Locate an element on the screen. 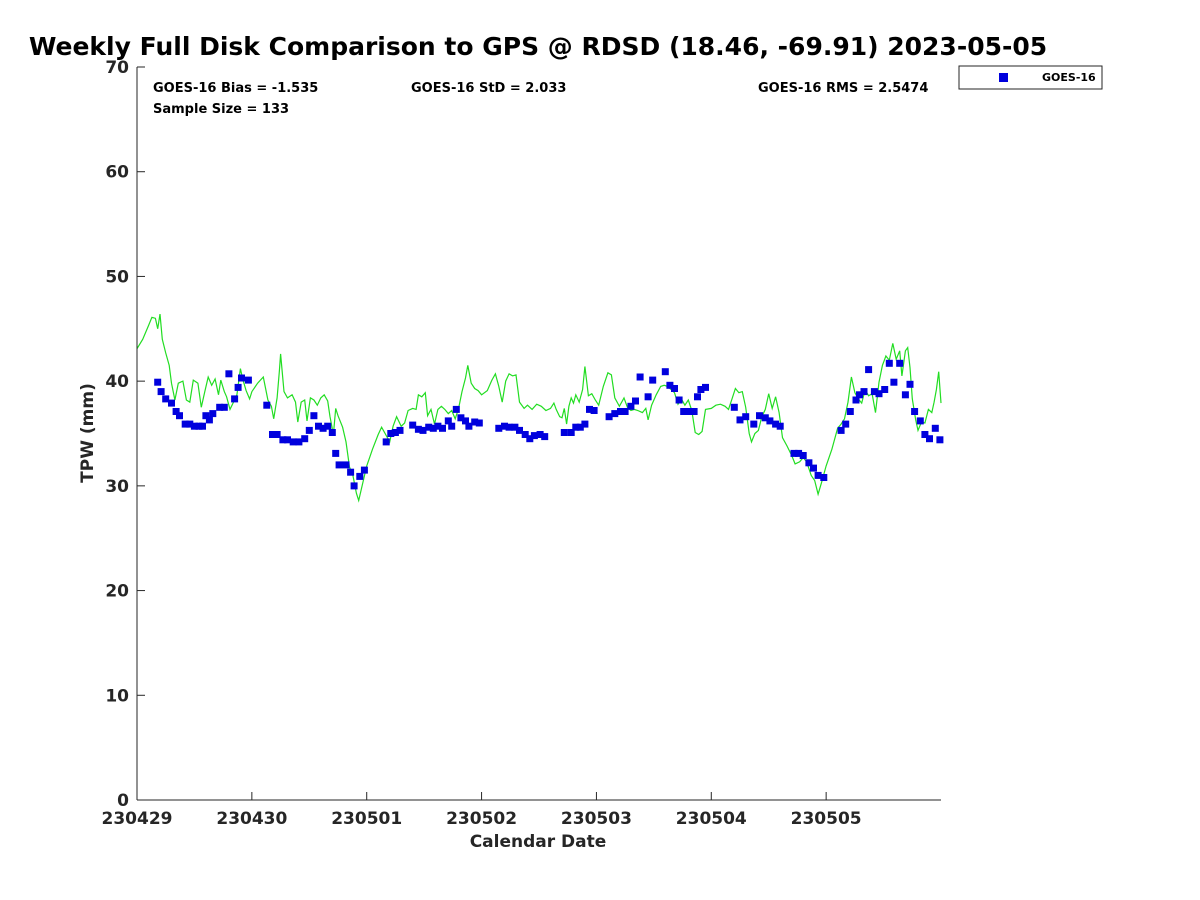 Image resolution: width=1200 pixels, height=900 pixels. y-tick-label: 0 is located at coordinates (123, 801).